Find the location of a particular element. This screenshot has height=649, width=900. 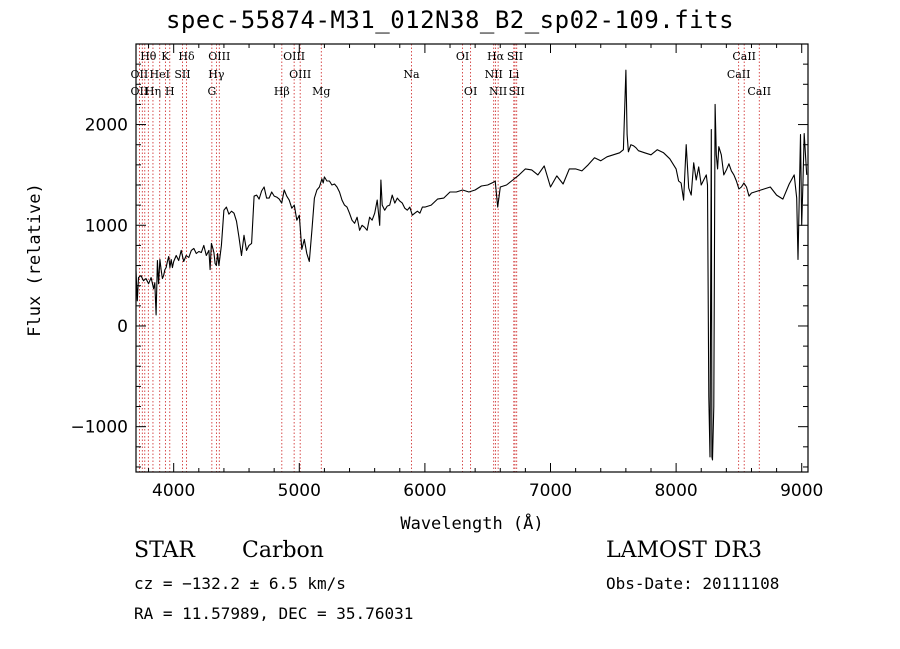

line-label: K is located at coordinates (165, 56).